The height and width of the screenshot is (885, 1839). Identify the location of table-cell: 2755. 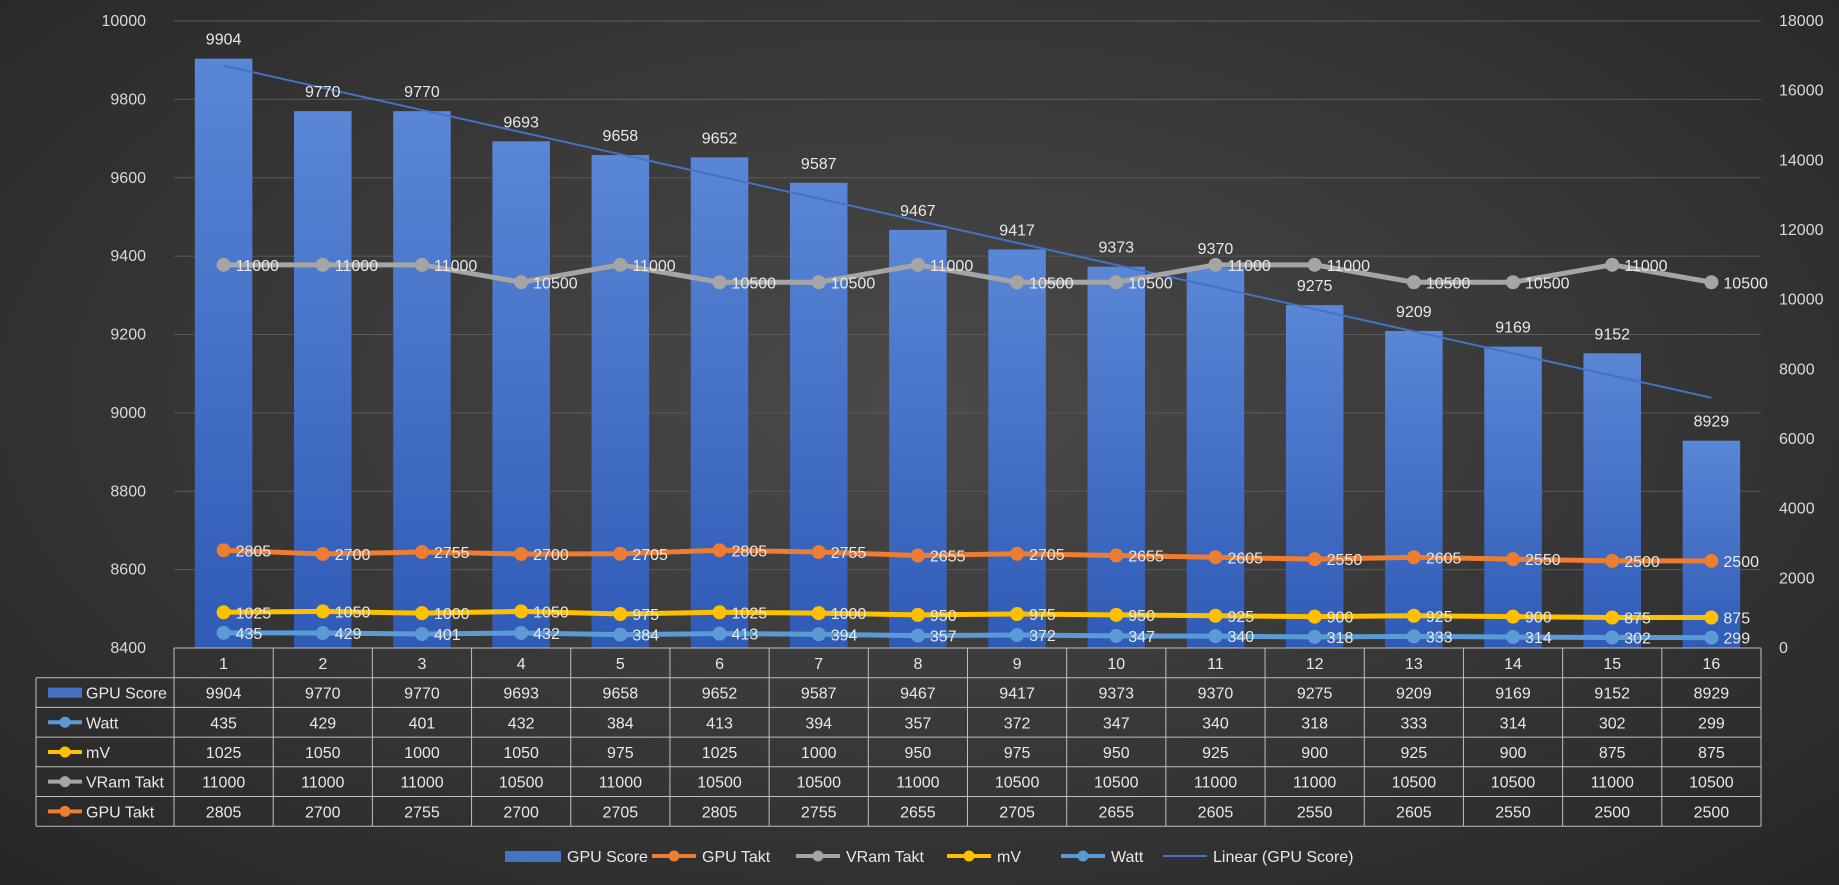
(422, 812).